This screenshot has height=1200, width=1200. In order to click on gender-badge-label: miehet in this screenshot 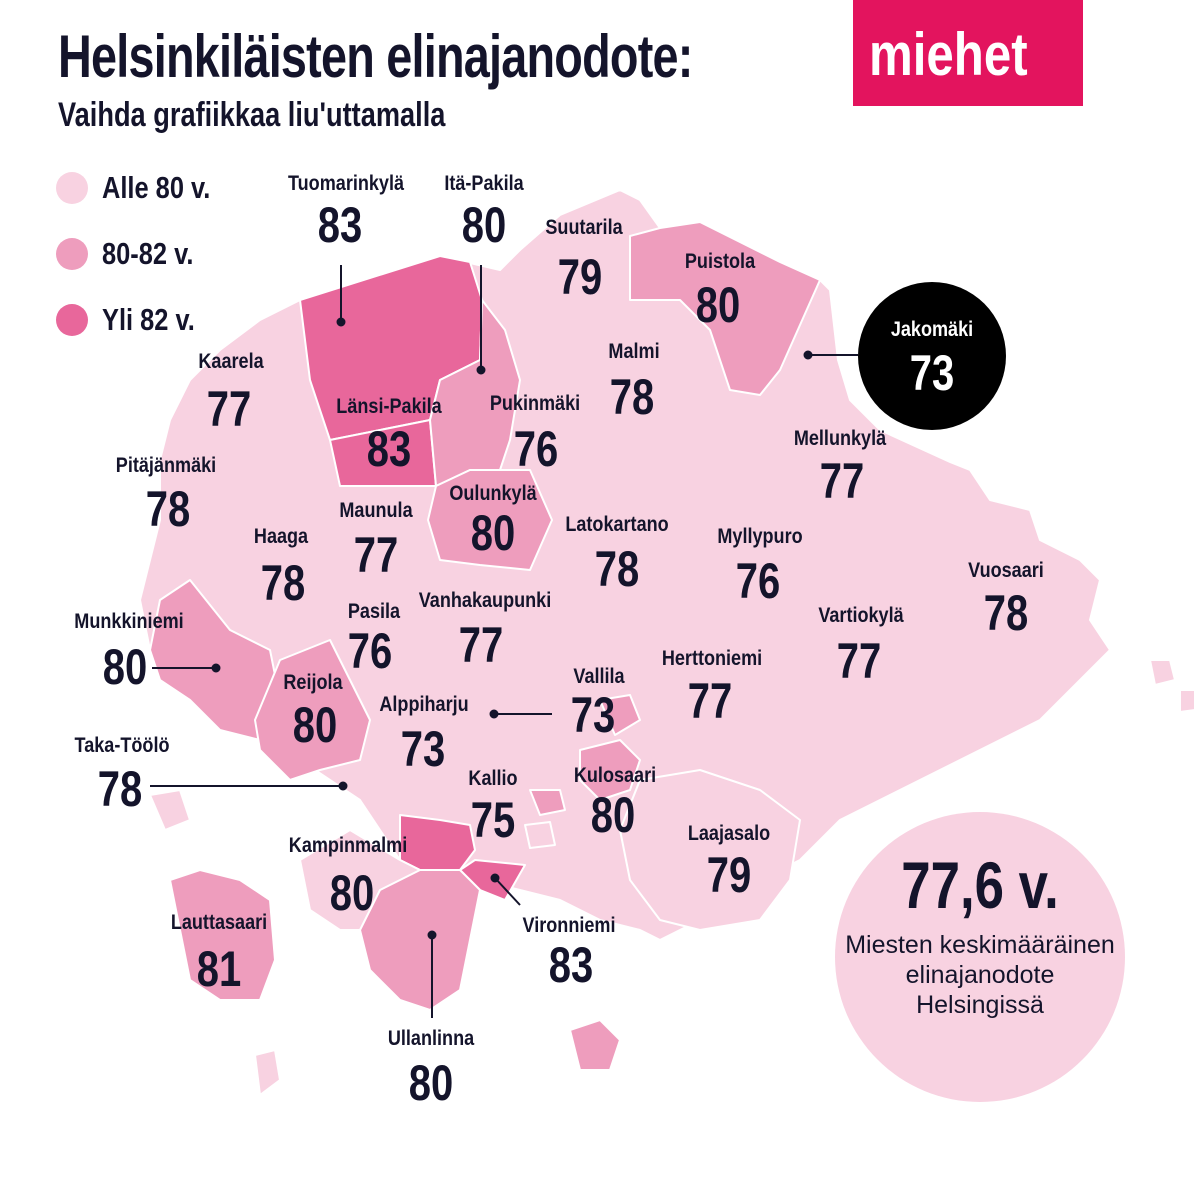, I will do `click(948, 54)`.